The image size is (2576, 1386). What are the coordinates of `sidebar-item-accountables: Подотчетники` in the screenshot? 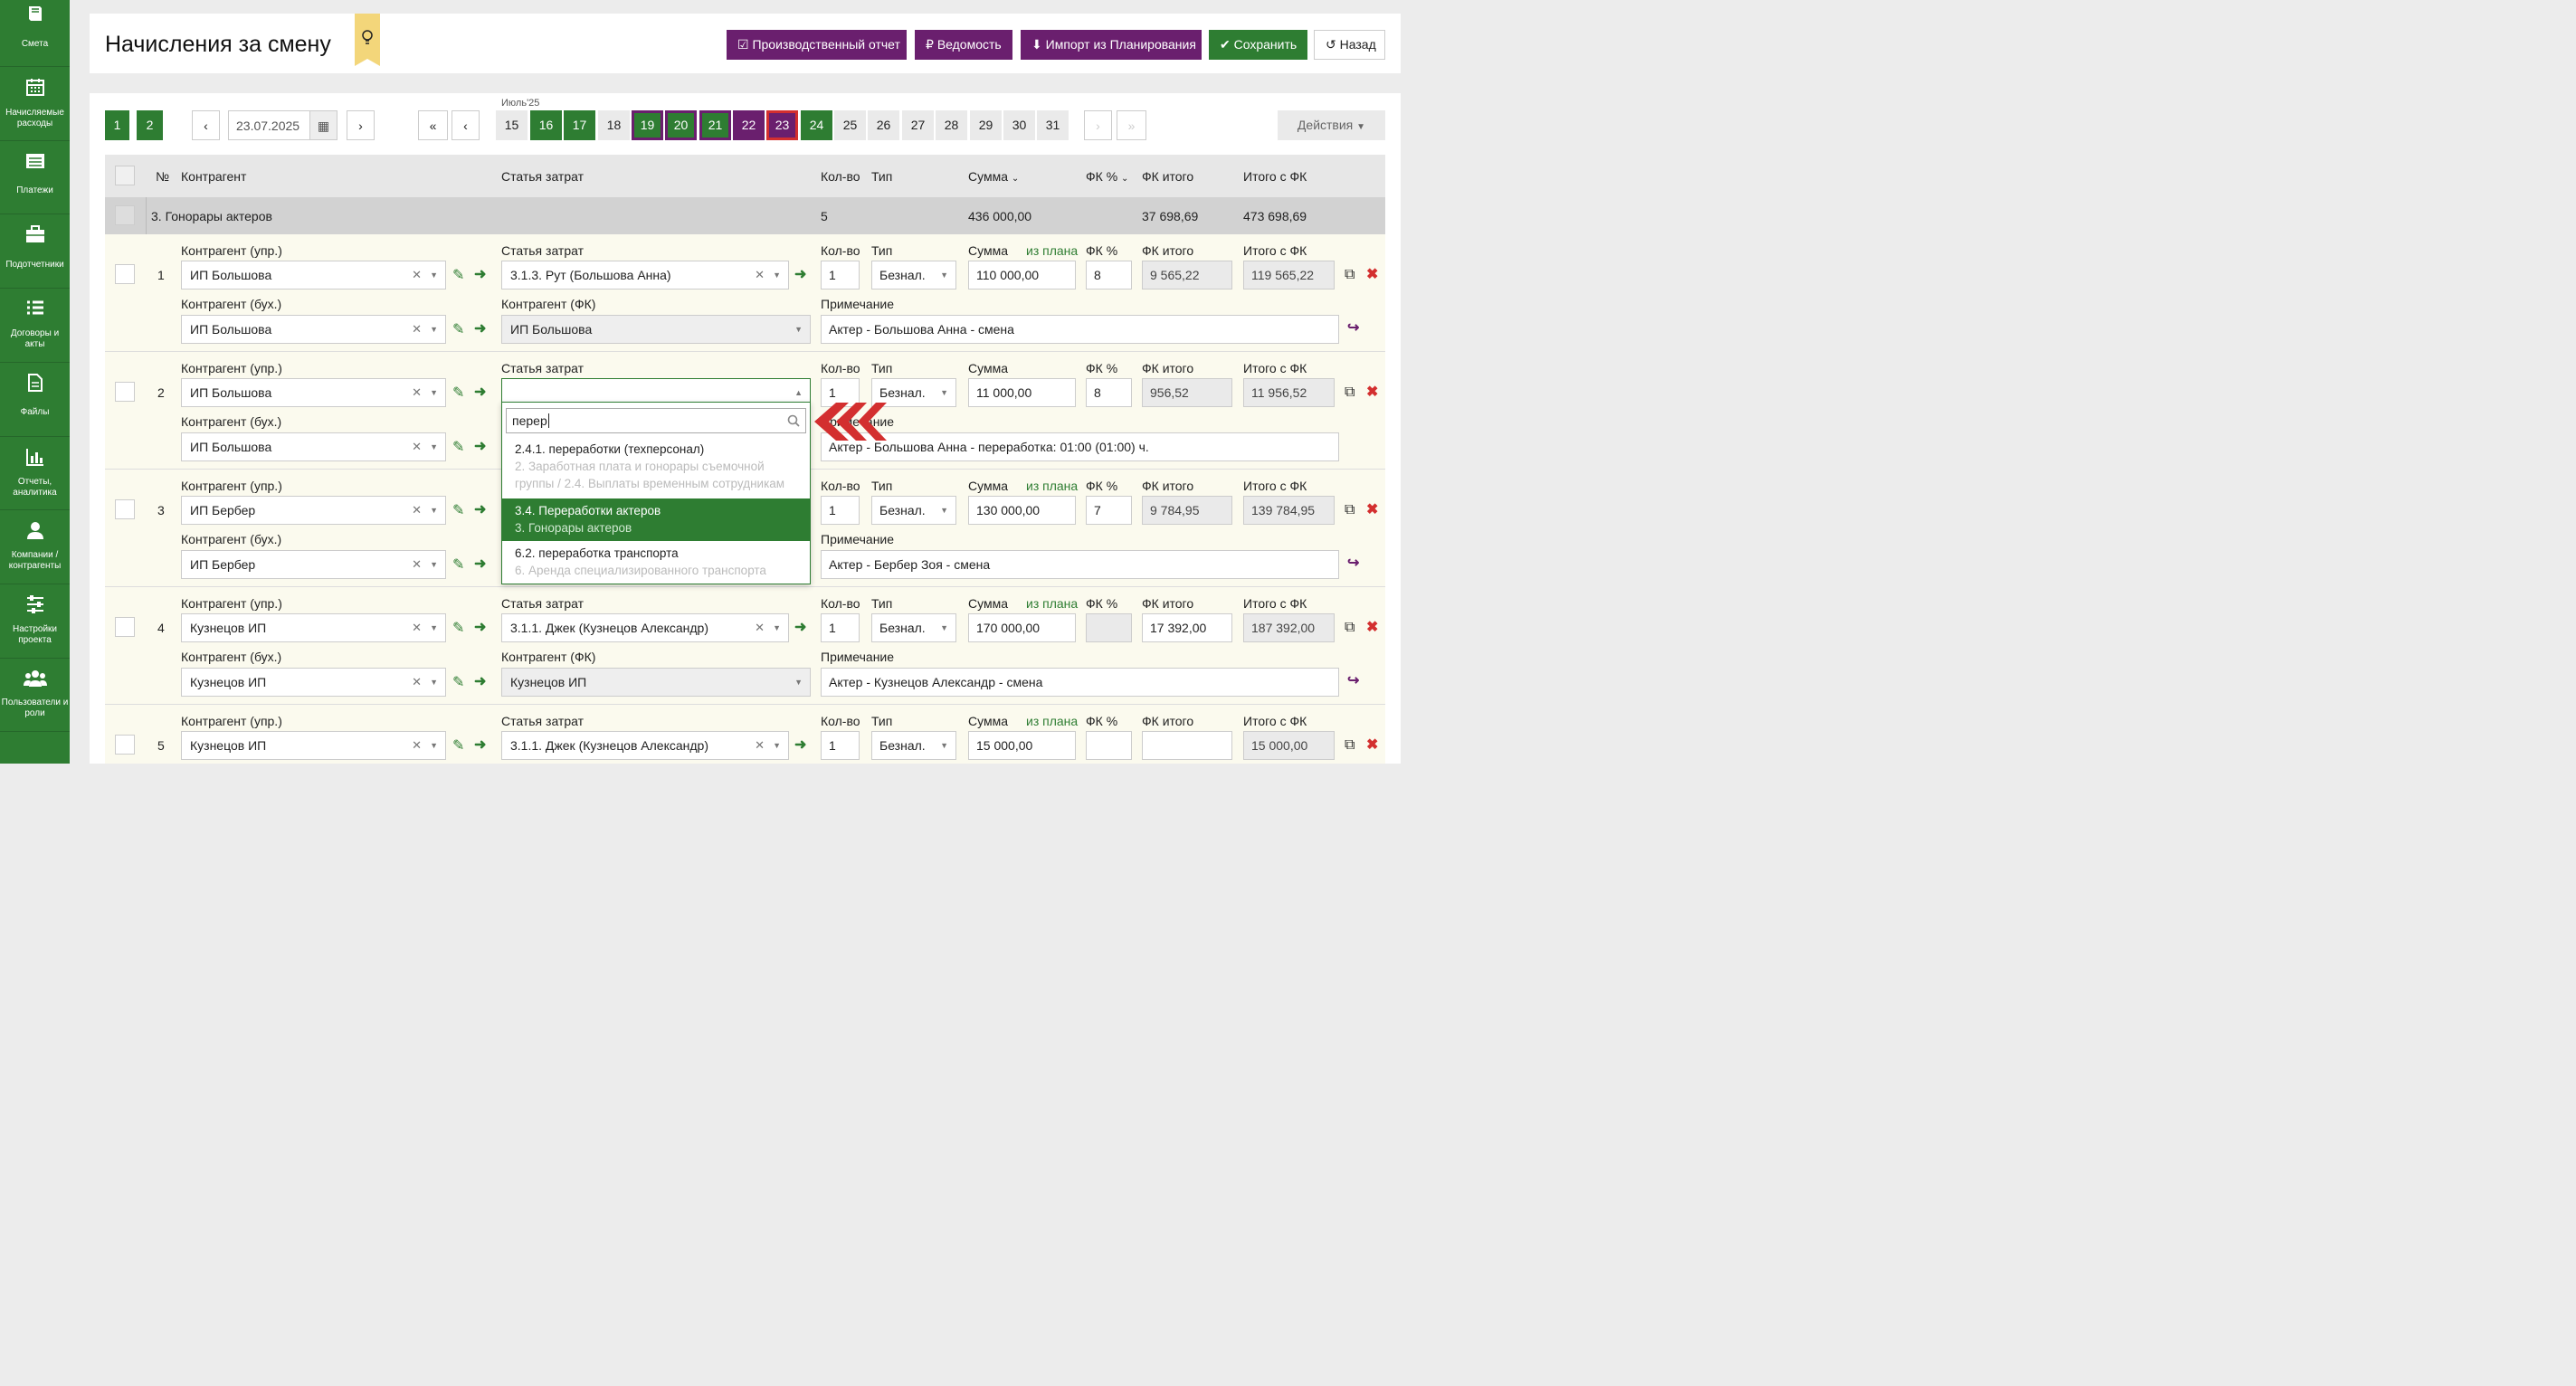 It's located at (35, 252).